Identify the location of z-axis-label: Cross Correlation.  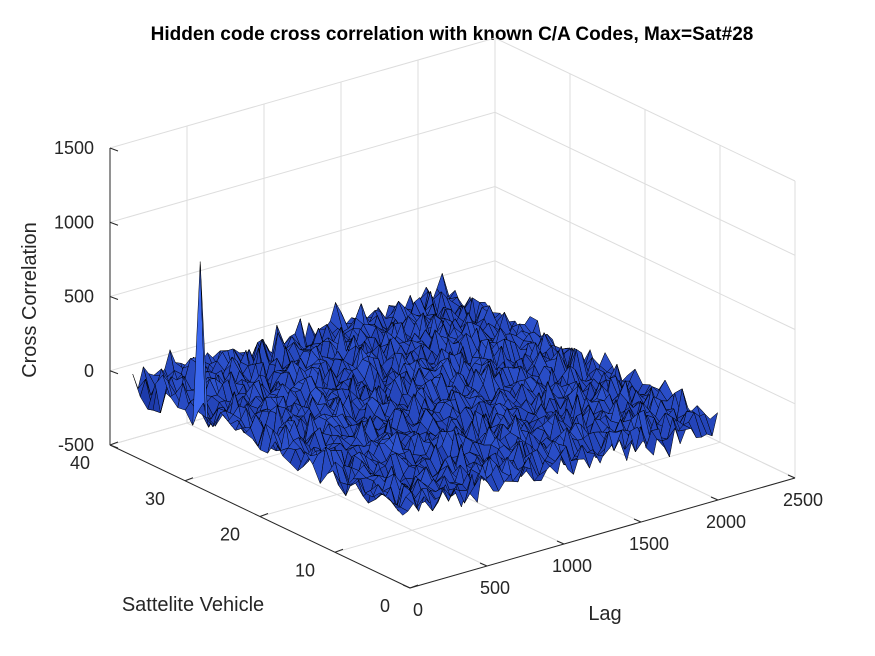
(30, 300).